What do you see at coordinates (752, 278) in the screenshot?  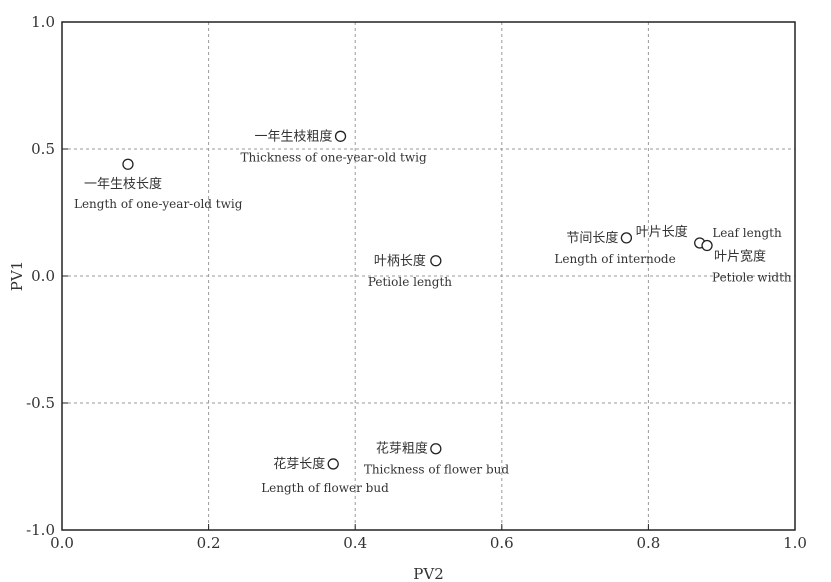 I see `point-label-en: Petiole width` at bounding box center [752, 278].